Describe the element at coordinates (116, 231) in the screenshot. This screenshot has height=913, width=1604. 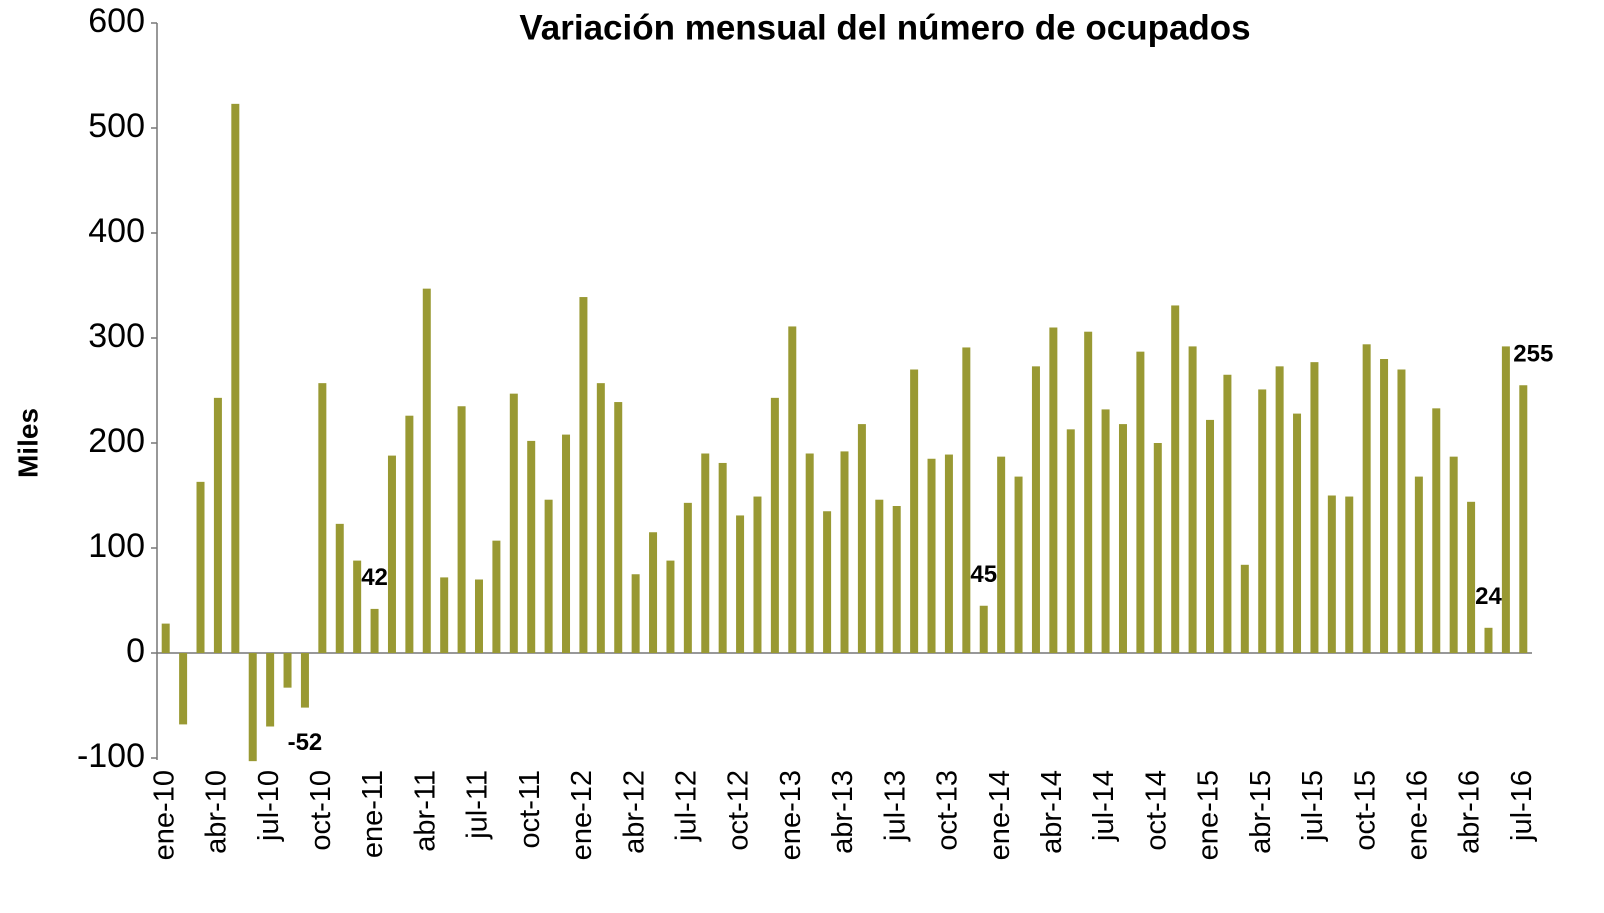
I see `y-tick-label: 400` at that location.